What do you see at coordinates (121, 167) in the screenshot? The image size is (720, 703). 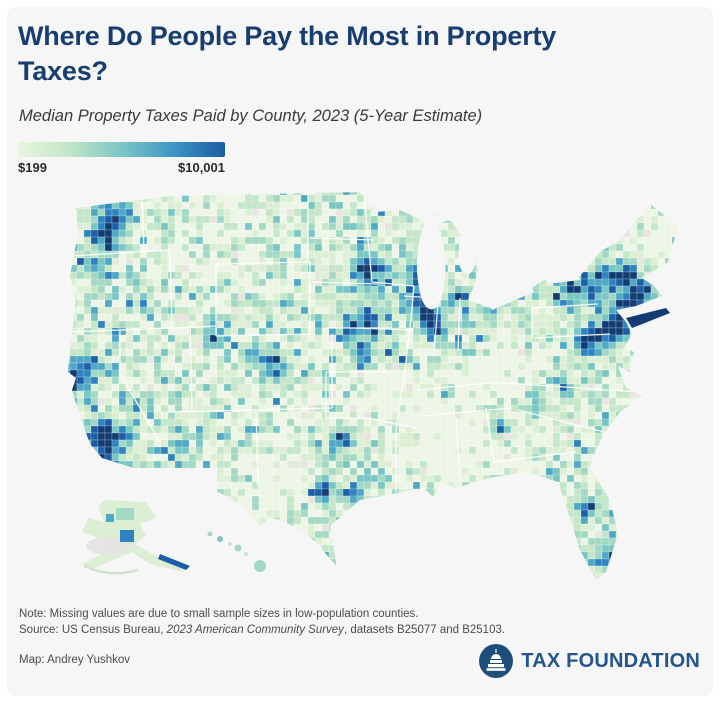 I see `legend-labels: $199 $10,001` at bounding box center [121, 167].